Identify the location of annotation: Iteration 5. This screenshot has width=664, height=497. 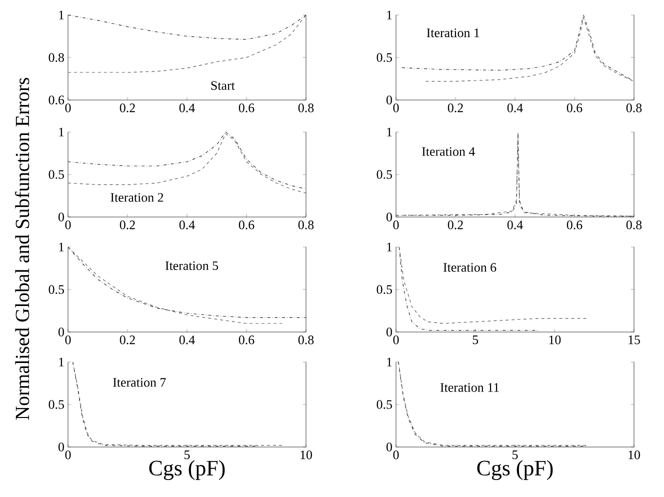
(191, 265).